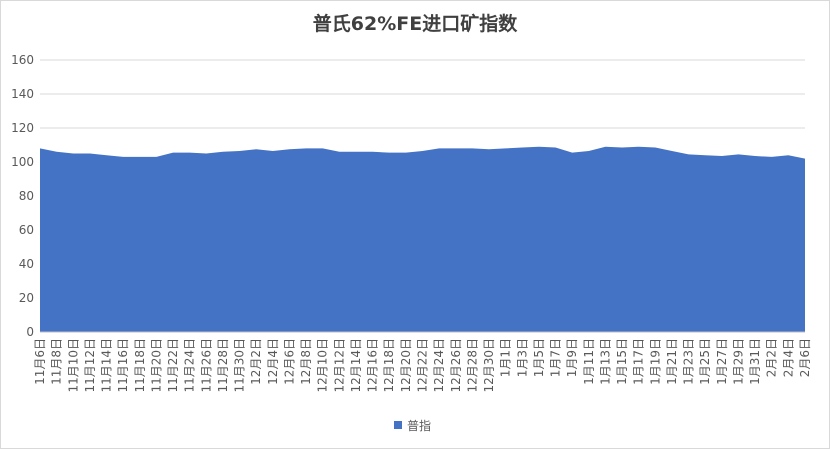 This screenshot has width=830, height=449. What do you see at coordinates (223, 365) in the screenshot?
I see `x-tick-label: 11月28日` at bounding box center [223, 365].